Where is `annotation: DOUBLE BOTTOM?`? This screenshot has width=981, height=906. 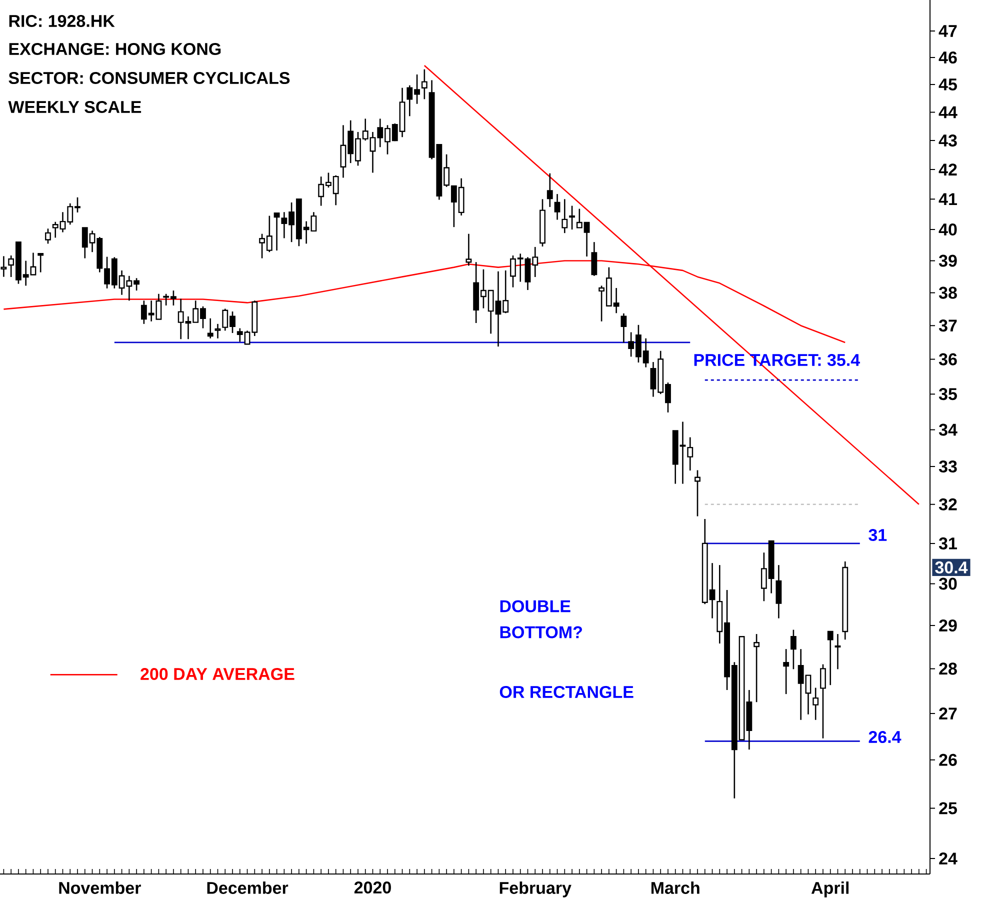 annotation: DOUBLE BOTTOM? is located at coordinates (541, 619).